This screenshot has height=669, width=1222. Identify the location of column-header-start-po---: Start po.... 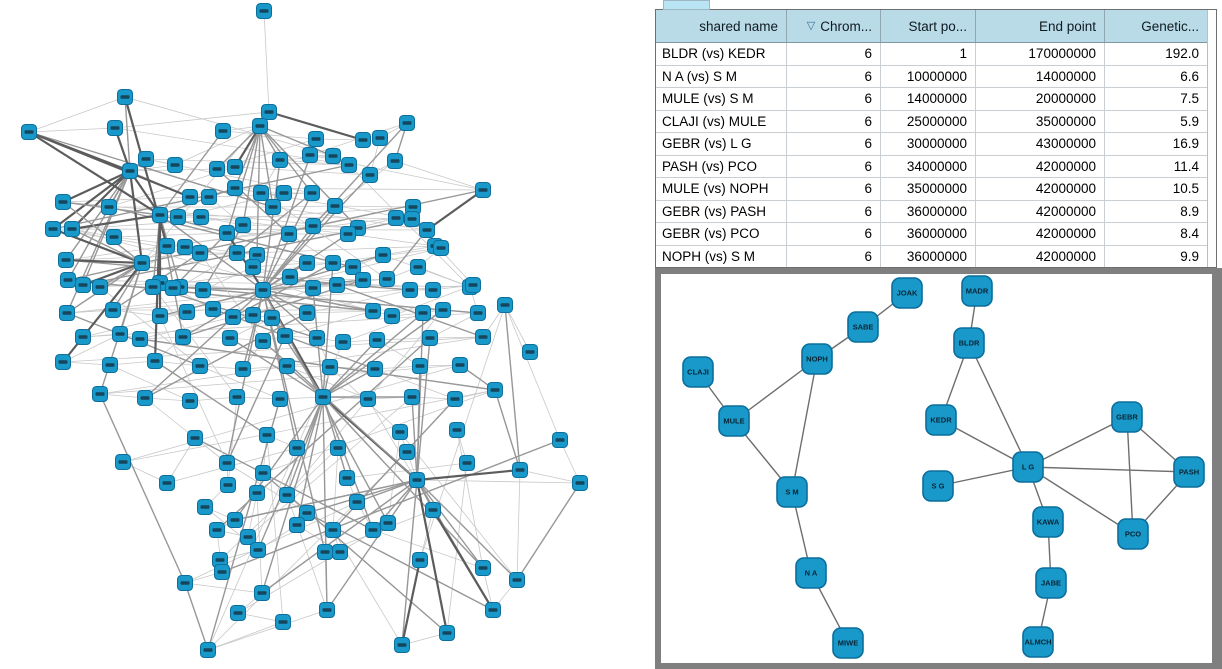
(928, 26).